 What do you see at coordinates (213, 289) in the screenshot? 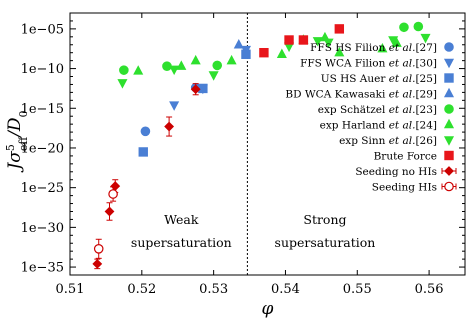
I see `x-tick-label: 0.53` at bounding box center [213, 289].